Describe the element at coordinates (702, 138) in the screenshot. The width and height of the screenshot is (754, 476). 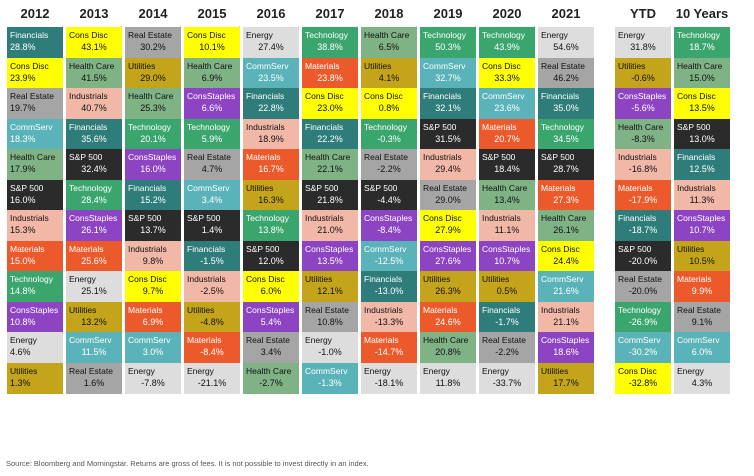
I see `return-value: 13.0%` at that location.